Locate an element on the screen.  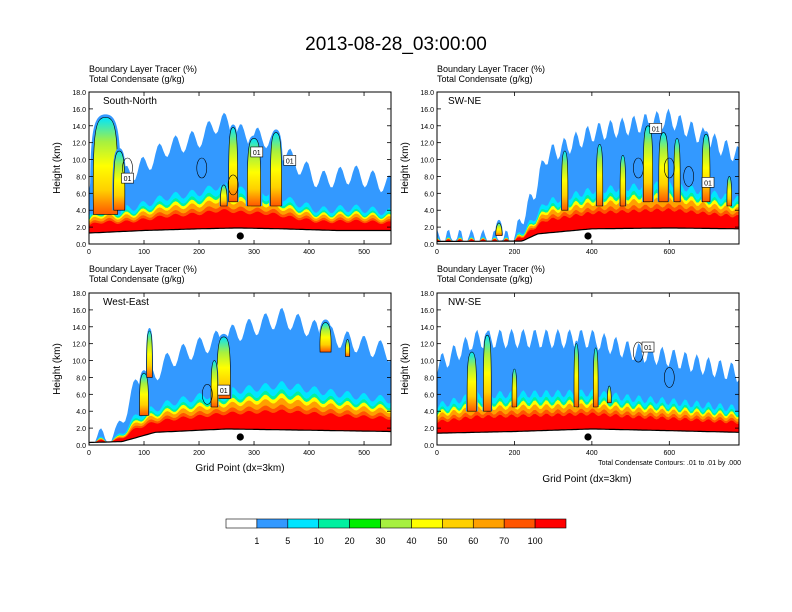
x-tick-label: 500 is located at coordinates (364, 453).